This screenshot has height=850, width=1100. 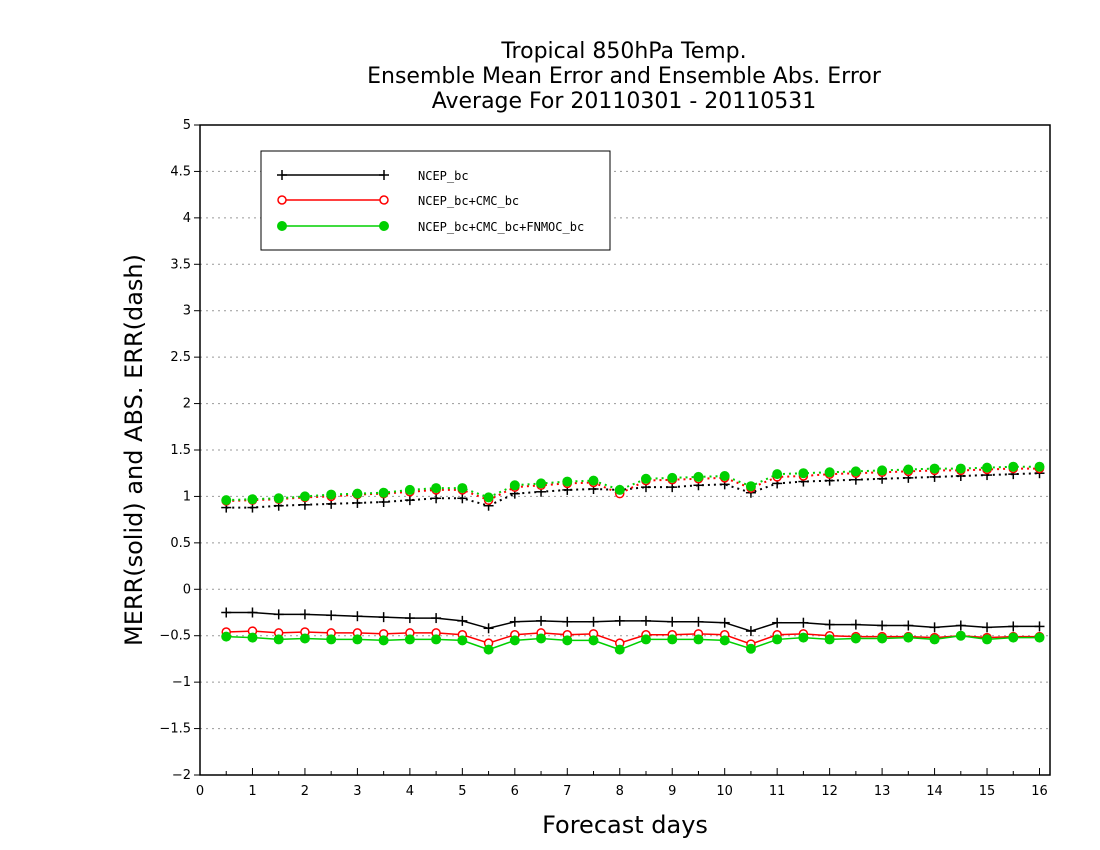 I want to click on y-tick-label-7: 1.5, so click(x=180, y=450).